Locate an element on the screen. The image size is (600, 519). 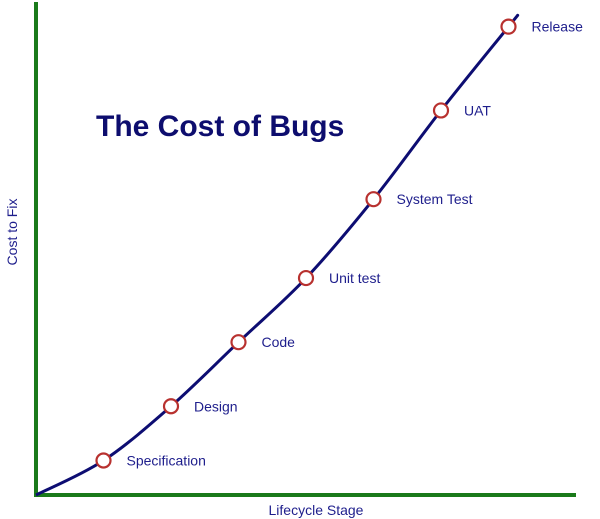
data-label-code: Code is located at coordinates (279, 342).